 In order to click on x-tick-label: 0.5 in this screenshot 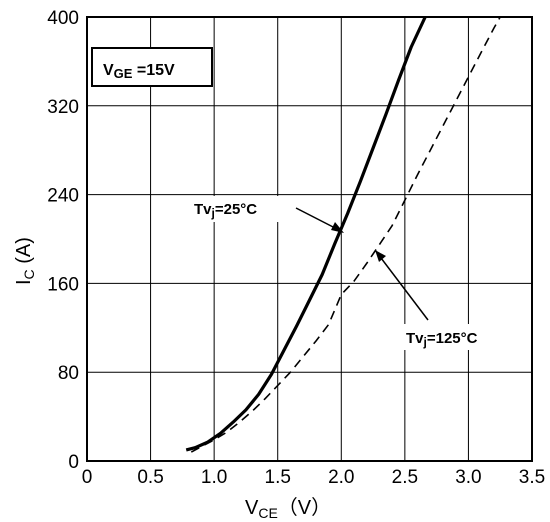, I will do `click(150, 477)`.